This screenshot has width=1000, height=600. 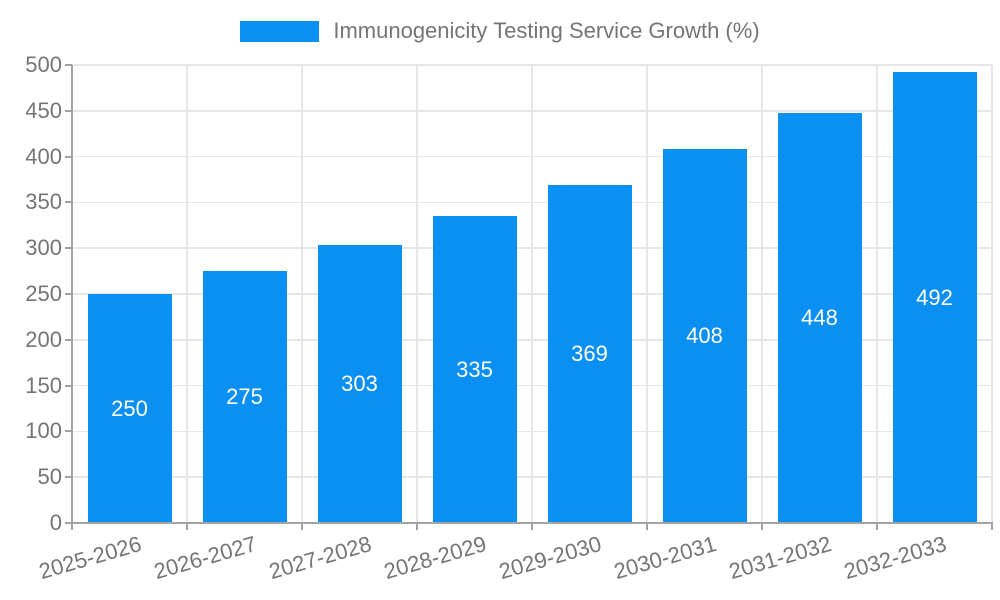 I want to click on bar: 335, so click(x=474, y=369).